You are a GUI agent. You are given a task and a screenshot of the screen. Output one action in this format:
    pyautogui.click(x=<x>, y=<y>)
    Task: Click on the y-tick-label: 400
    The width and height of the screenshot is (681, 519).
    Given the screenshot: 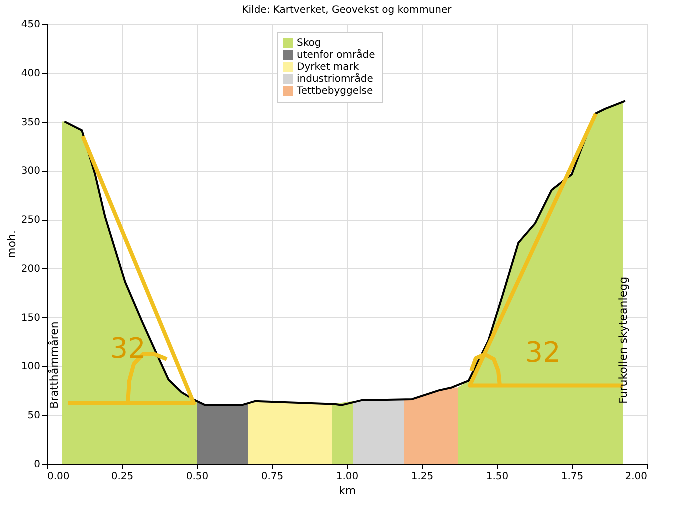 What is the action you would take?
    pyautogui.click(x=30, y=74)
    